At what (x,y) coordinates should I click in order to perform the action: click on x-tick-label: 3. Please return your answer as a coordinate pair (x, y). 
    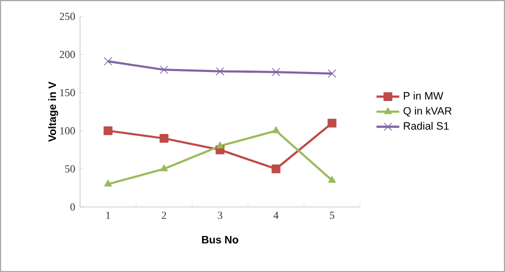
    Looking at the image, I should click on (220, 215).